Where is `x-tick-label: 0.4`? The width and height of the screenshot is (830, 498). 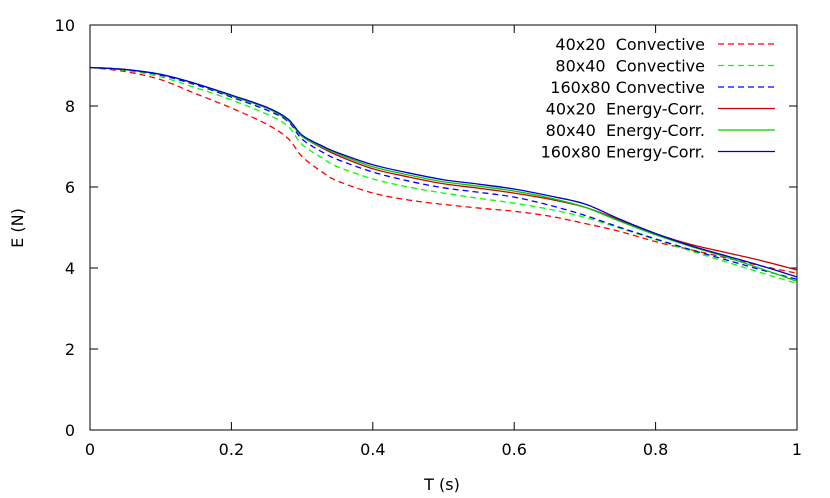 x-tick-label: 0.4 is located at coordinates (372, 449).